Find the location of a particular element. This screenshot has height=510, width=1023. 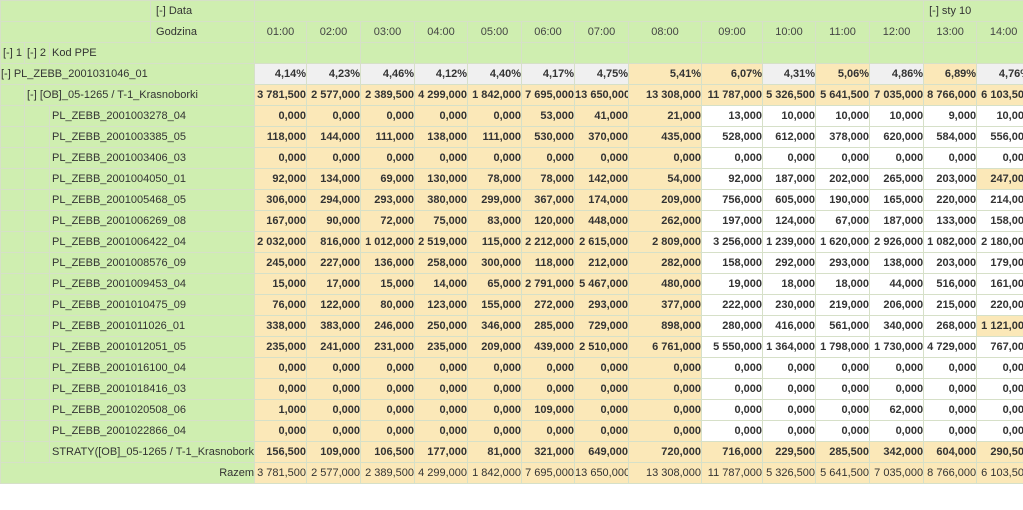

hour-header: 10:00 is located at coordinates (789, 32).